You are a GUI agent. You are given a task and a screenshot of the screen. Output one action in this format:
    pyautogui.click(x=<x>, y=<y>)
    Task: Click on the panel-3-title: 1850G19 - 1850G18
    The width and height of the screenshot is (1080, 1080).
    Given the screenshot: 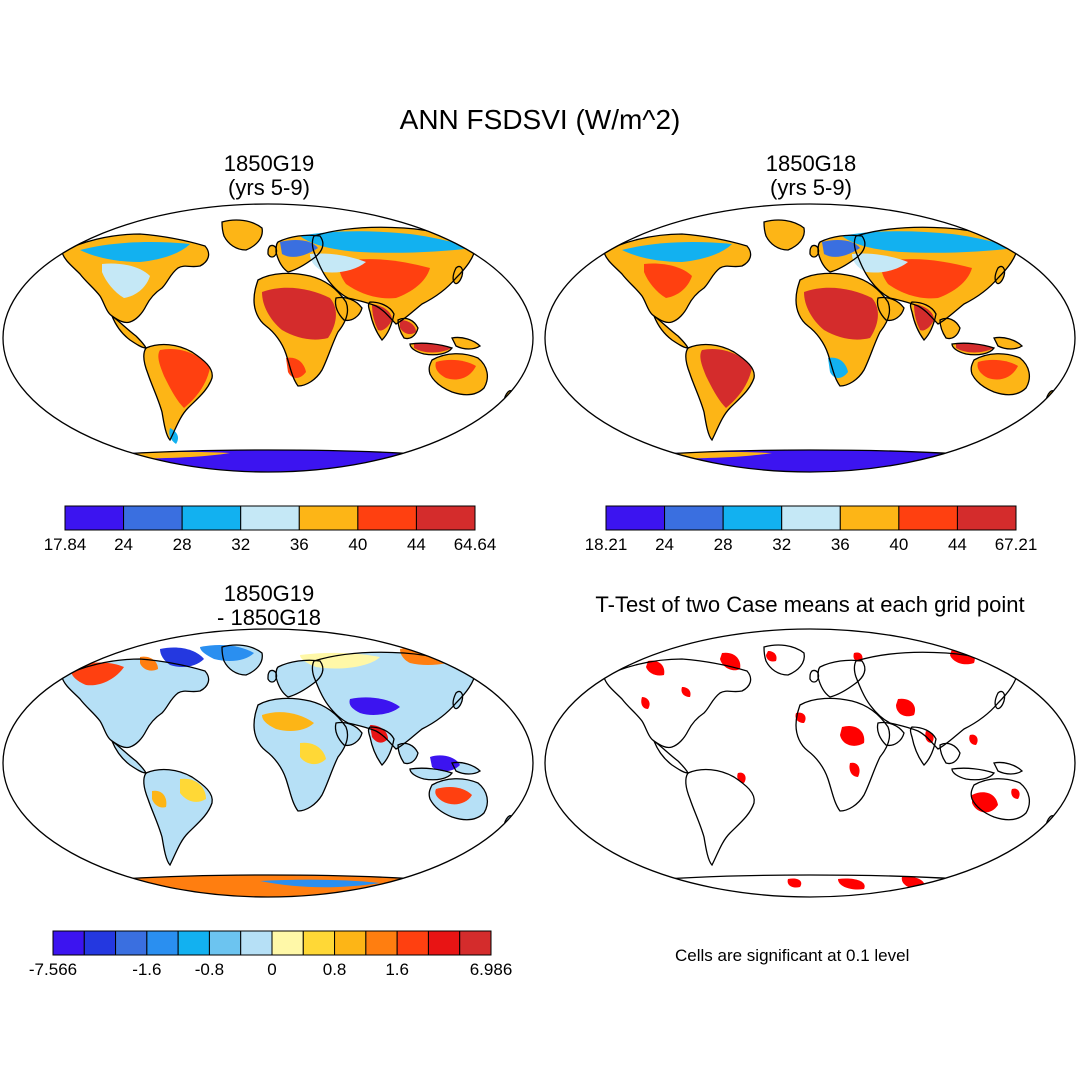 What is the action you would take?
    pyautogui.click(x=269, y=606)
    